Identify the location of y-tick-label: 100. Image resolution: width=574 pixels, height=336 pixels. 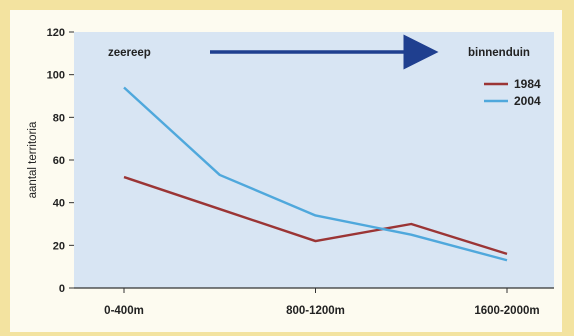
(56, 76).